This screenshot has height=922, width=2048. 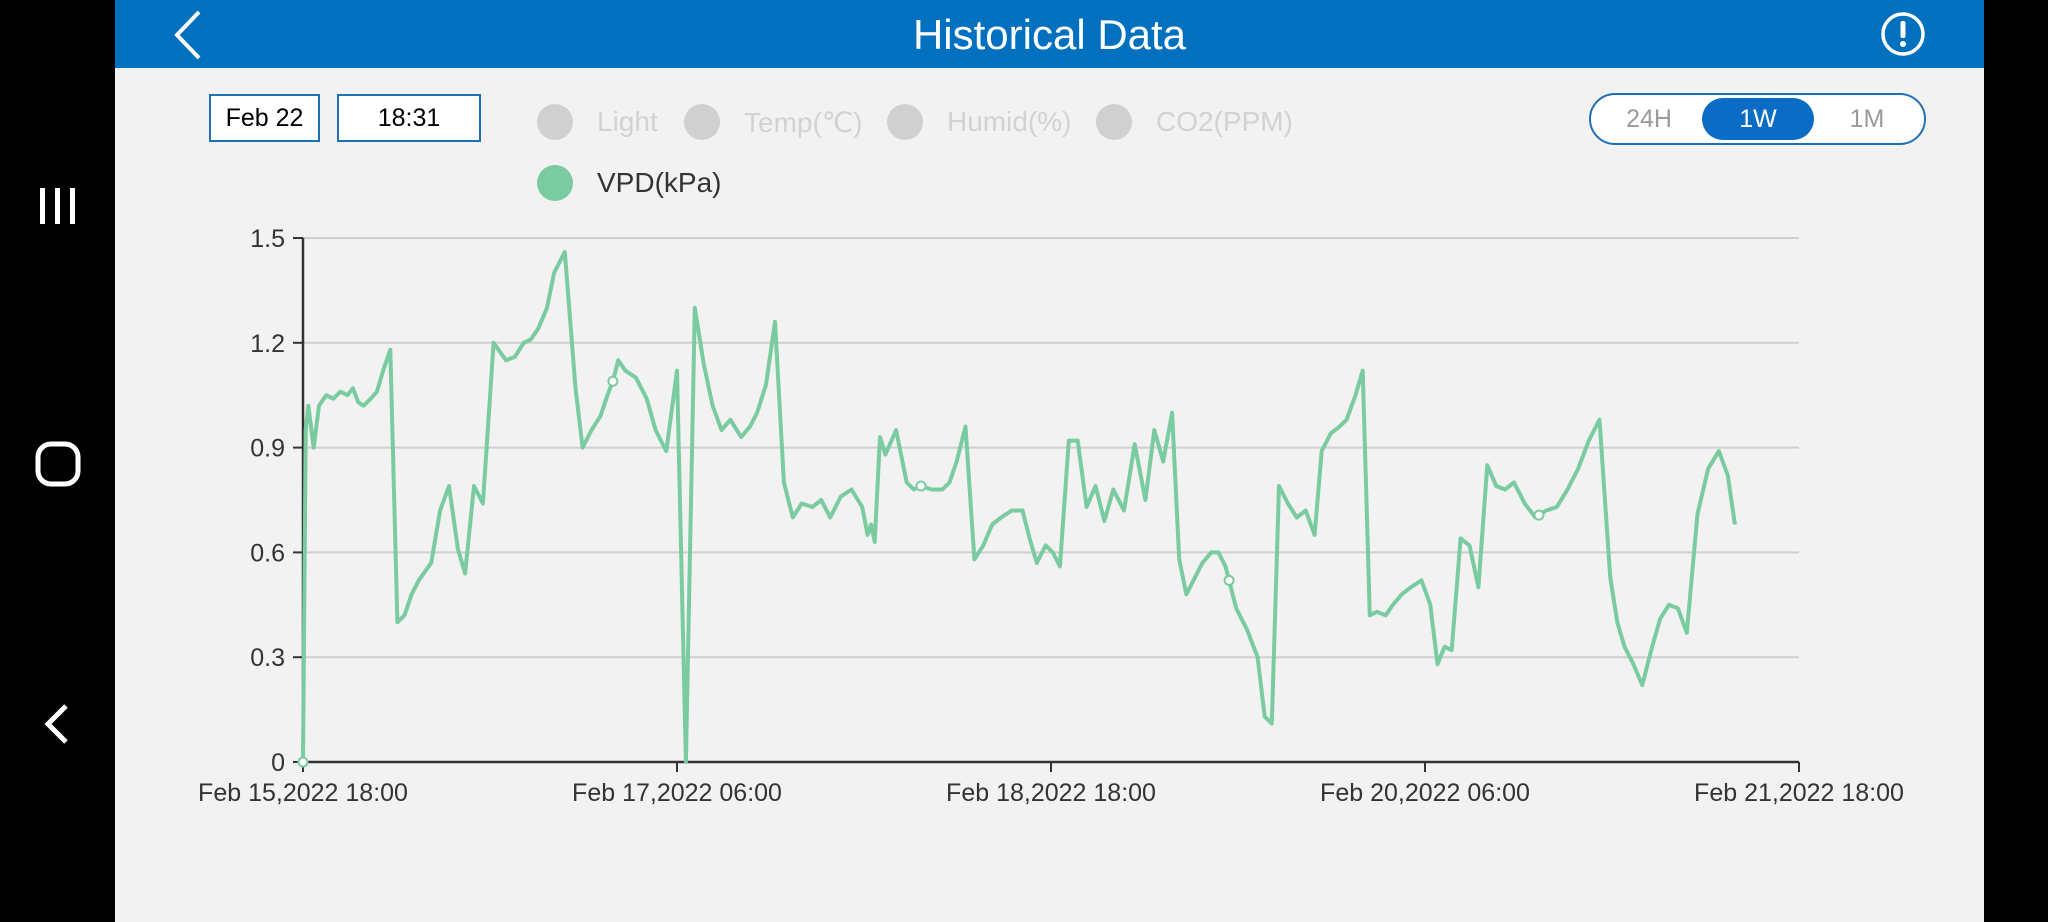 What do you see at coordinates (1867, 119) in the screenshot?
I see `range-1m-button: 1M` at bounding box center [1867, 119].